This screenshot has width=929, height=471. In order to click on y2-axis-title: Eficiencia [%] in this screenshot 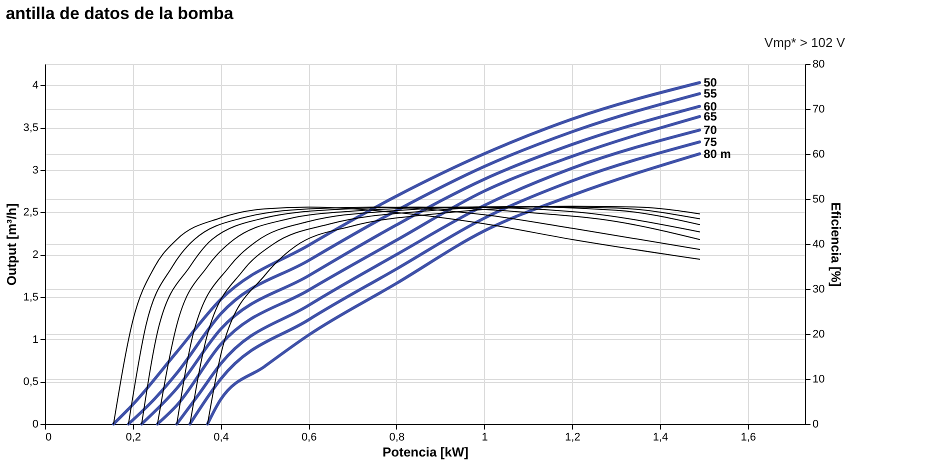, I will do `click(836, 244)`.